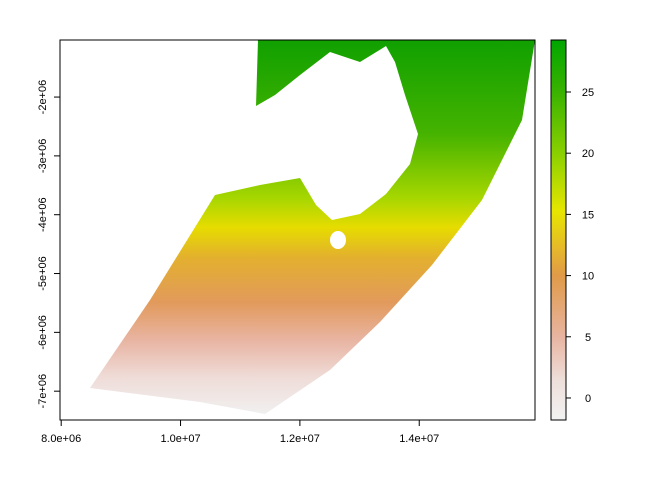  What do you see at coordinates (181, 439) in the screenshot?
I see `x-tick-label: 1.0e+07` at bounding box center [181, 439].